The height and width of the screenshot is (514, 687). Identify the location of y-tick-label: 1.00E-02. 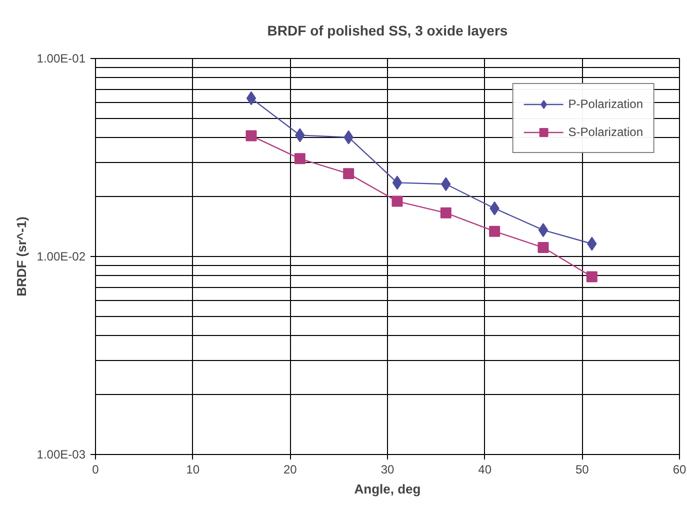
(61, 257).